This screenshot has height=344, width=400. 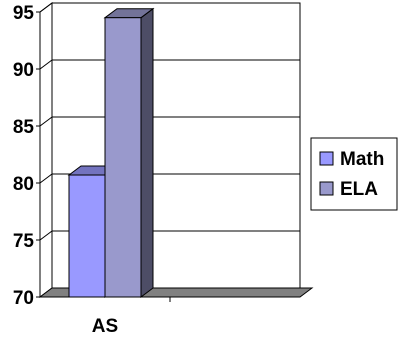 What do you see at coordinates (147, 152) in the screenshot?
I see `bar-side-ela` at bounding box center [147, 152].